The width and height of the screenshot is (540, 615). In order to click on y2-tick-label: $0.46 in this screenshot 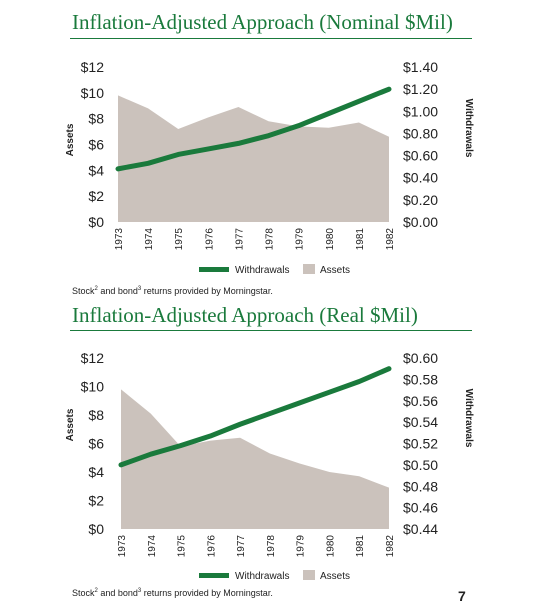, I will do `click(420, 508)`.